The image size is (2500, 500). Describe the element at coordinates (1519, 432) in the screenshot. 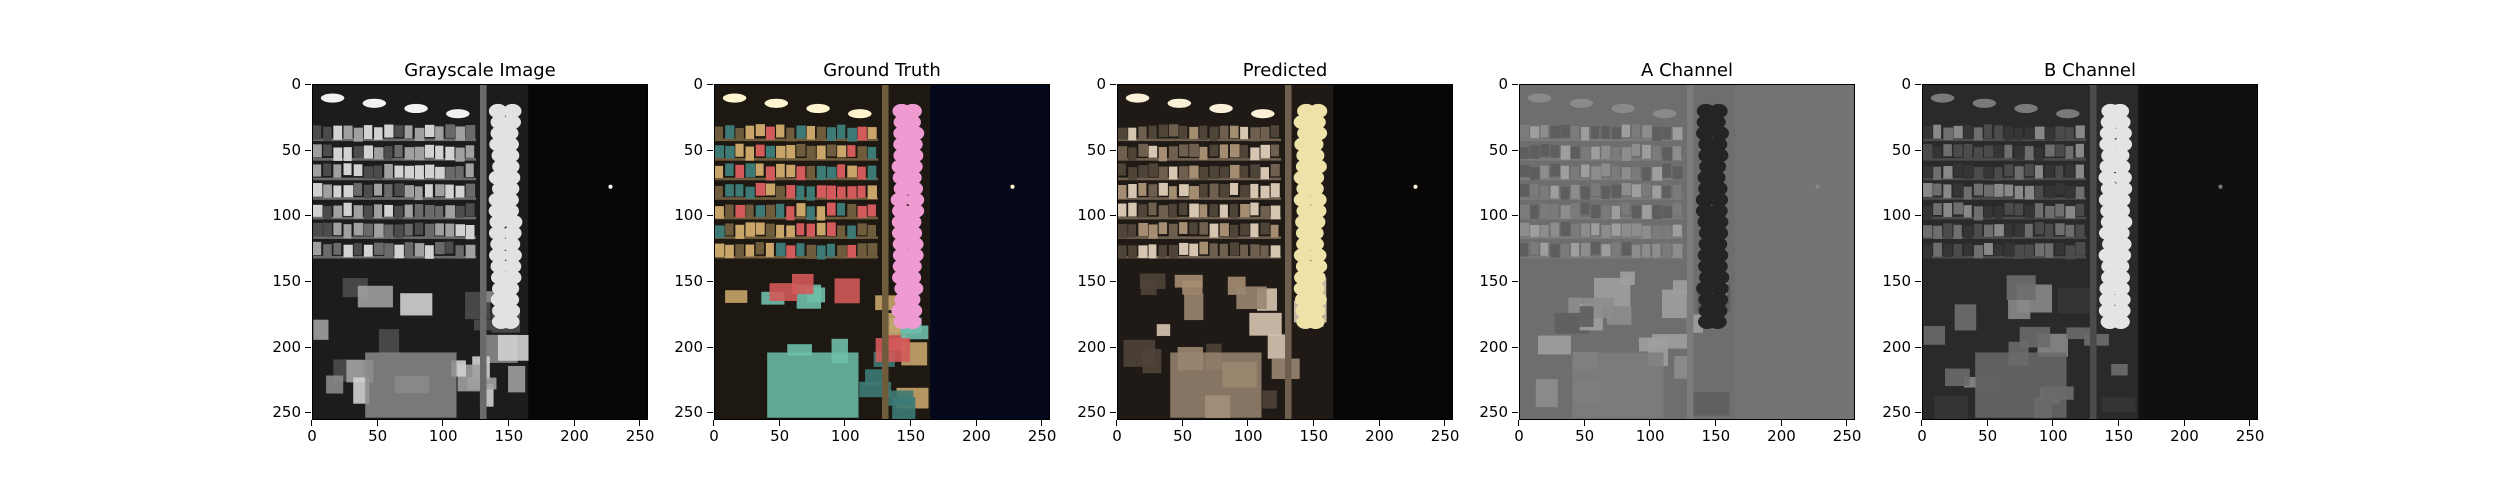

I see `x-tick-label: 0` at that location.